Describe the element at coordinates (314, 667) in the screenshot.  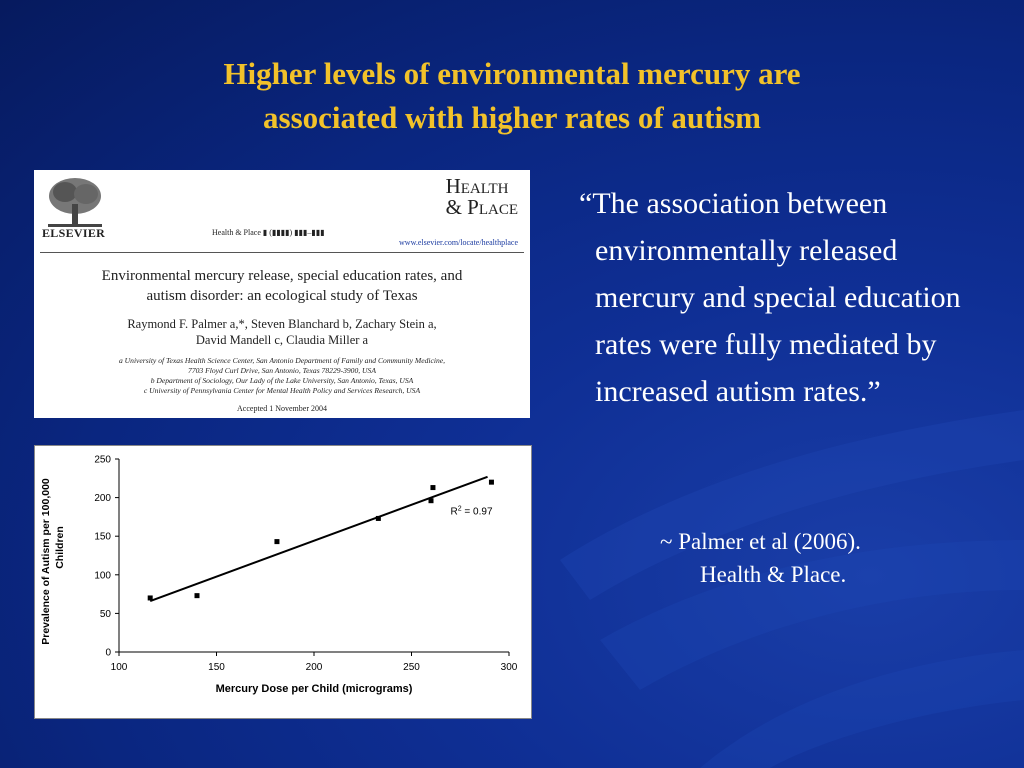
I see `x-tick-label: 200` at that location.